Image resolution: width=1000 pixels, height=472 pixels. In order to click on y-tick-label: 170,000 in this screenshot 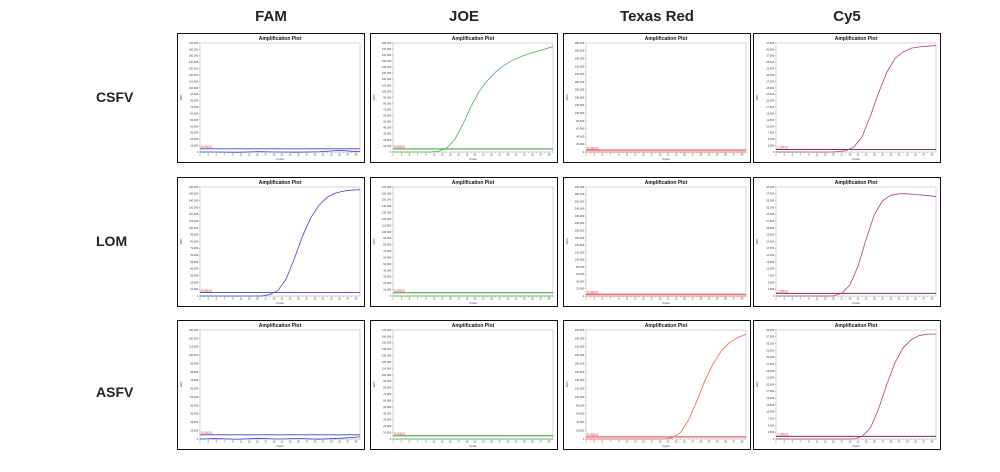, I will do `click(387, 187)`.